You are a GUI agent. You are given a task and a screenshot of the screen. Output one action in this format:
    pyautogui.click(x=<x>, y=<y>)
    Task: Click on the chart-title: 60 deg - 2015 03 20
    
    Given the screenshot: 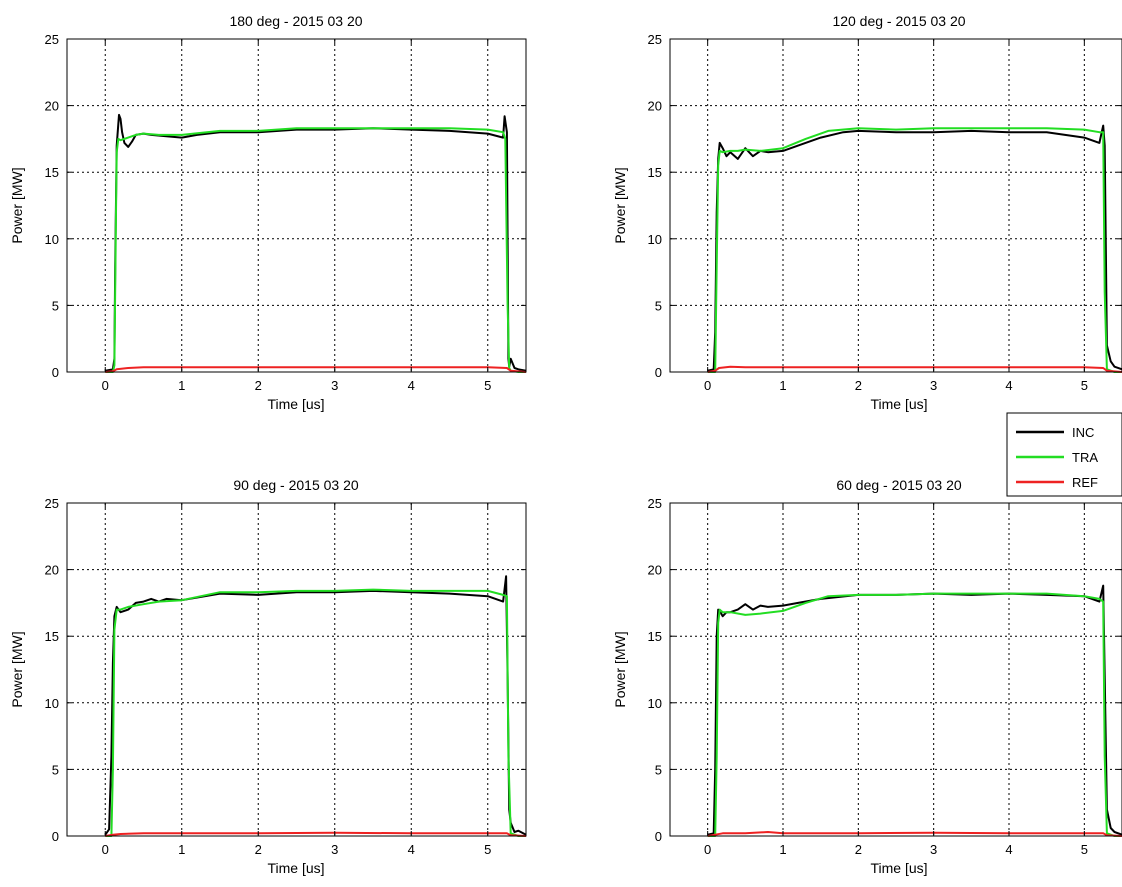 What is the action you would take?
    pyautogui.click(x=899, y=485)
    